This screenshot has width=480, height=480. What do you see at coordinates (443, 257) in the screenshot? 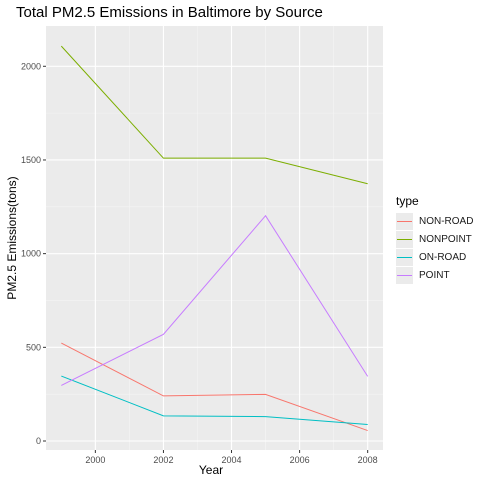
I see `legend-label: ON-ROAD` at bounding box center [443, 257].